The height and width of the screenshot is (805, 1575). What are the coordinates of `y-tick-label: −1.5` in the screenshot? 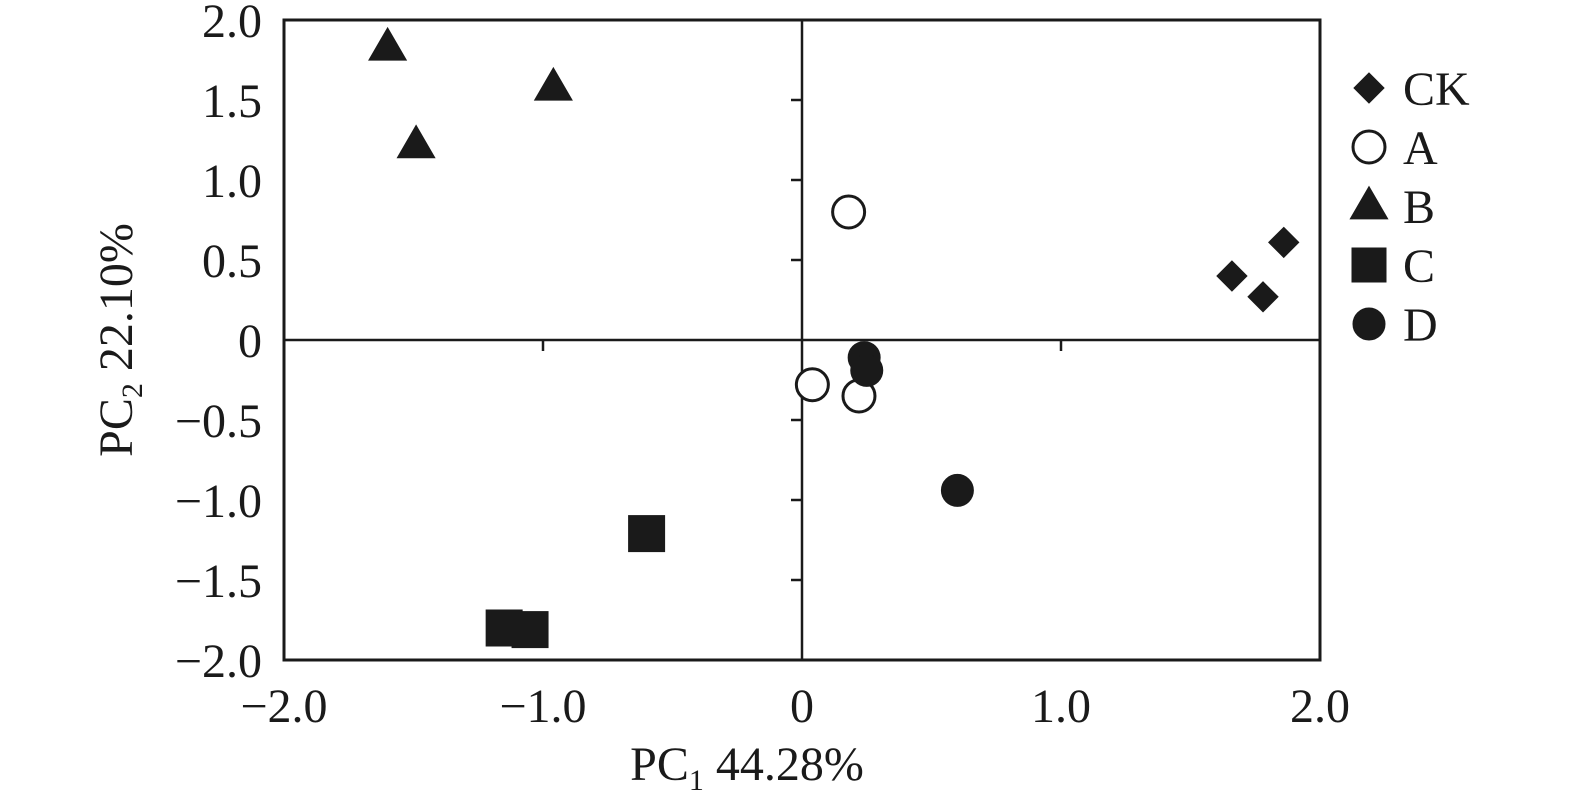 It's located at (218, 581).